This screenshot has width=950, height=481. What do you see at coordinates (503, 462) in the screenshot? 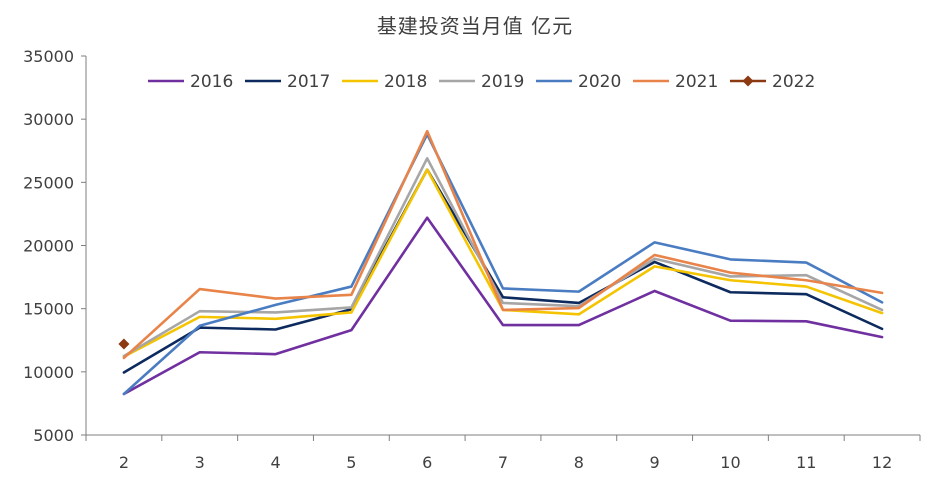
I see `x-tick-label: 7` at bounding box center [503, 462].